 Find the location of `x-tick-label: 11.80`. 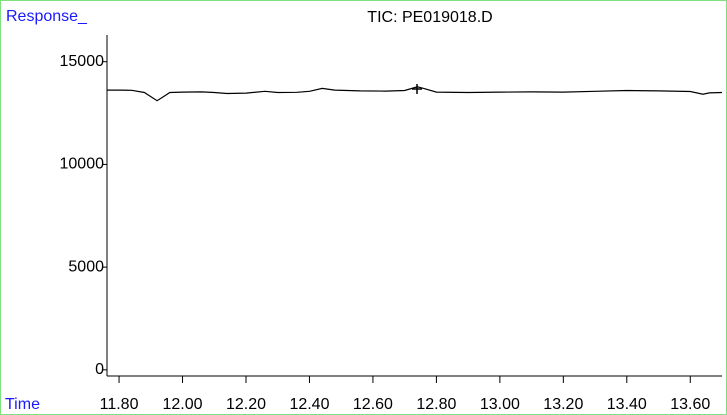

x-tick-label: 11.80 is located at coordinates (119, 404).